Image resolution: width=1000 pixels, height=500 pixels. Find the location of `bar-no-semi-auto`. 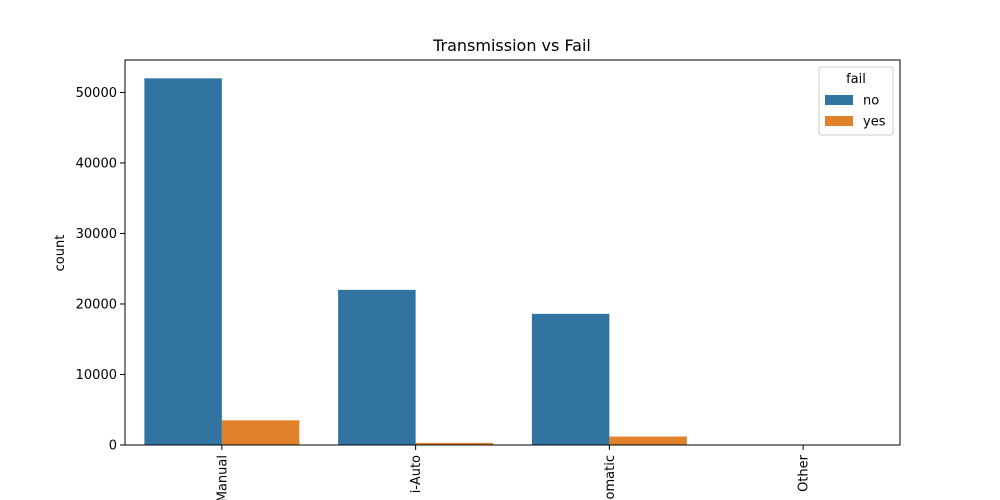

bar-no-semi-auto is located at coordinates (377, 367).